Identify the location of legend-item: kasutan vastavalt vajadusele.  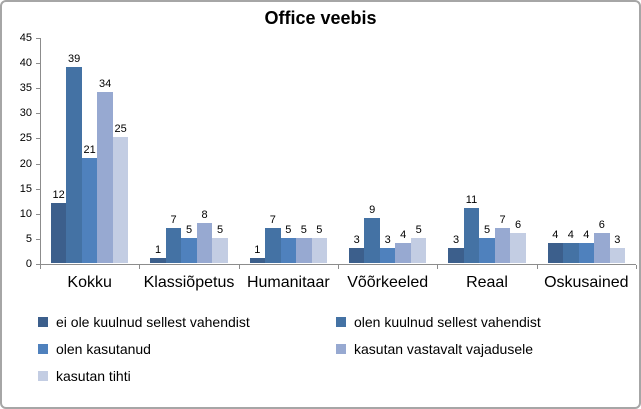
(475, 349).